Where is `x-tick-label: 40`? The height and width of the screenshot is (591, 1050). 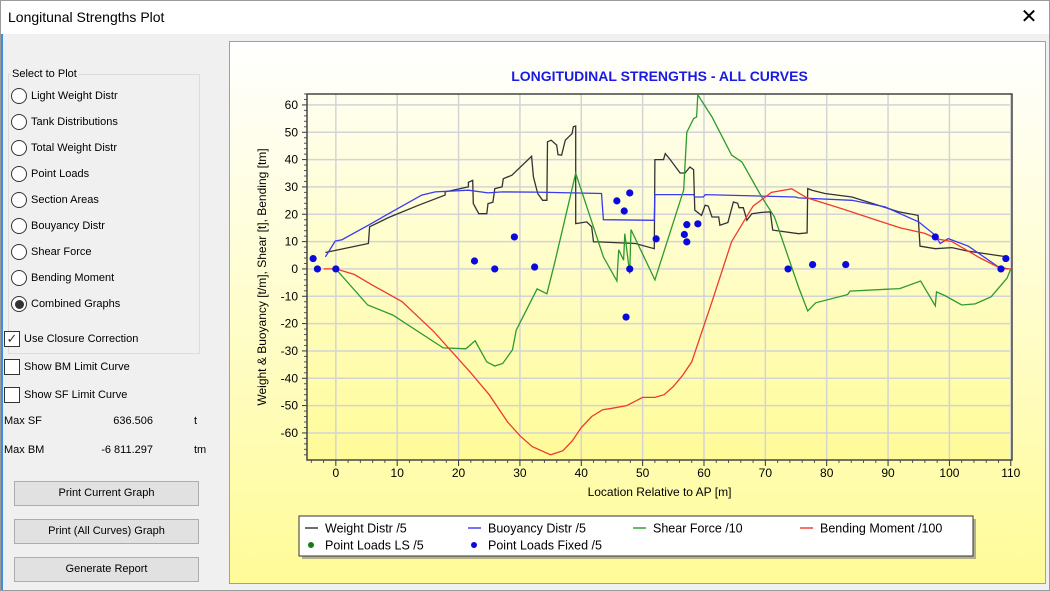
x-tick-label: 40 is located at coordinates (582, 473).